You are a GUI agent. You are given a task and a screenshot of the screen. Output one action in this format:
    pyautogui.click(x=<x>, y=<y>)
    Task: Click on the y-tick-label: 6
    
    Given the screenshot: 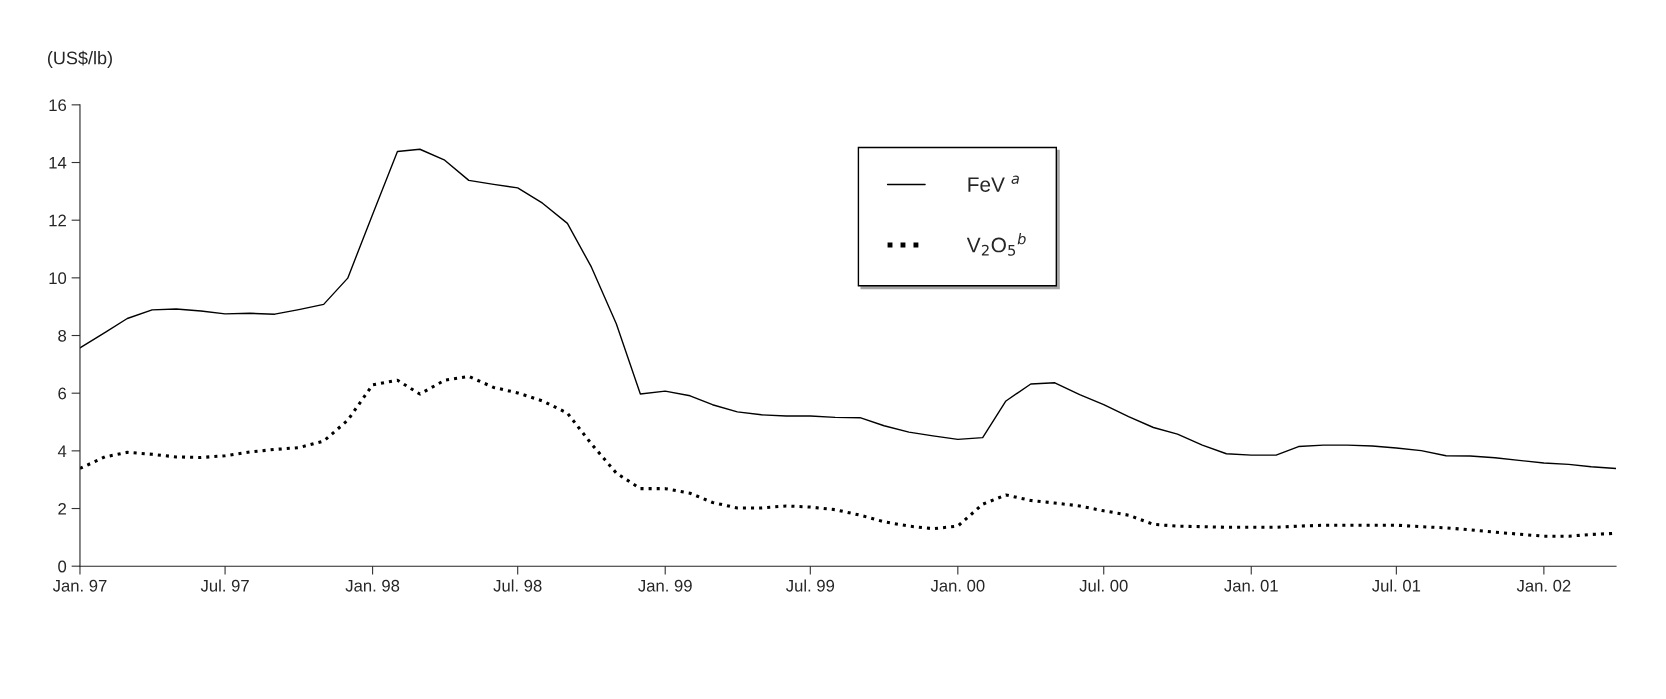 What is the action you would take?
    pyautogui.click(x=62, y=393)
    